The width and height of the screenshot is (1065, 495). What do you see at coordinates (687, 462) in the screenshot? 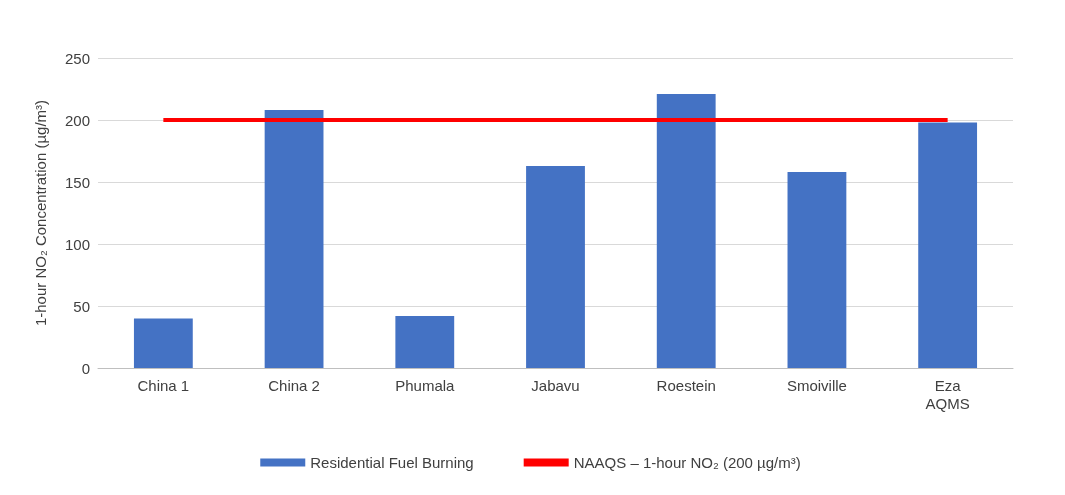
I see `legend-label: NAAQS – 1-hour NO₂ (200 µg/m³)` at bounding box center [687, 462].